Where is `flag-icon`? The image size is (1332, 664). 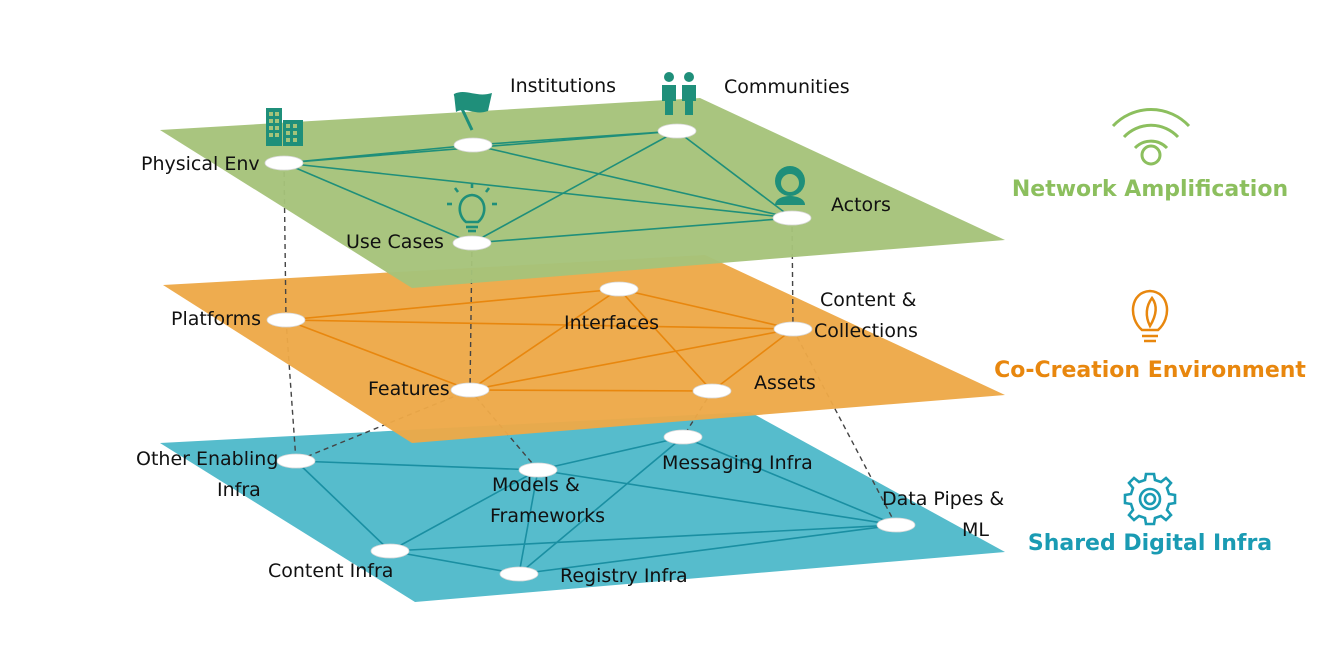 flag-icon is located at coordinates (472, 111).